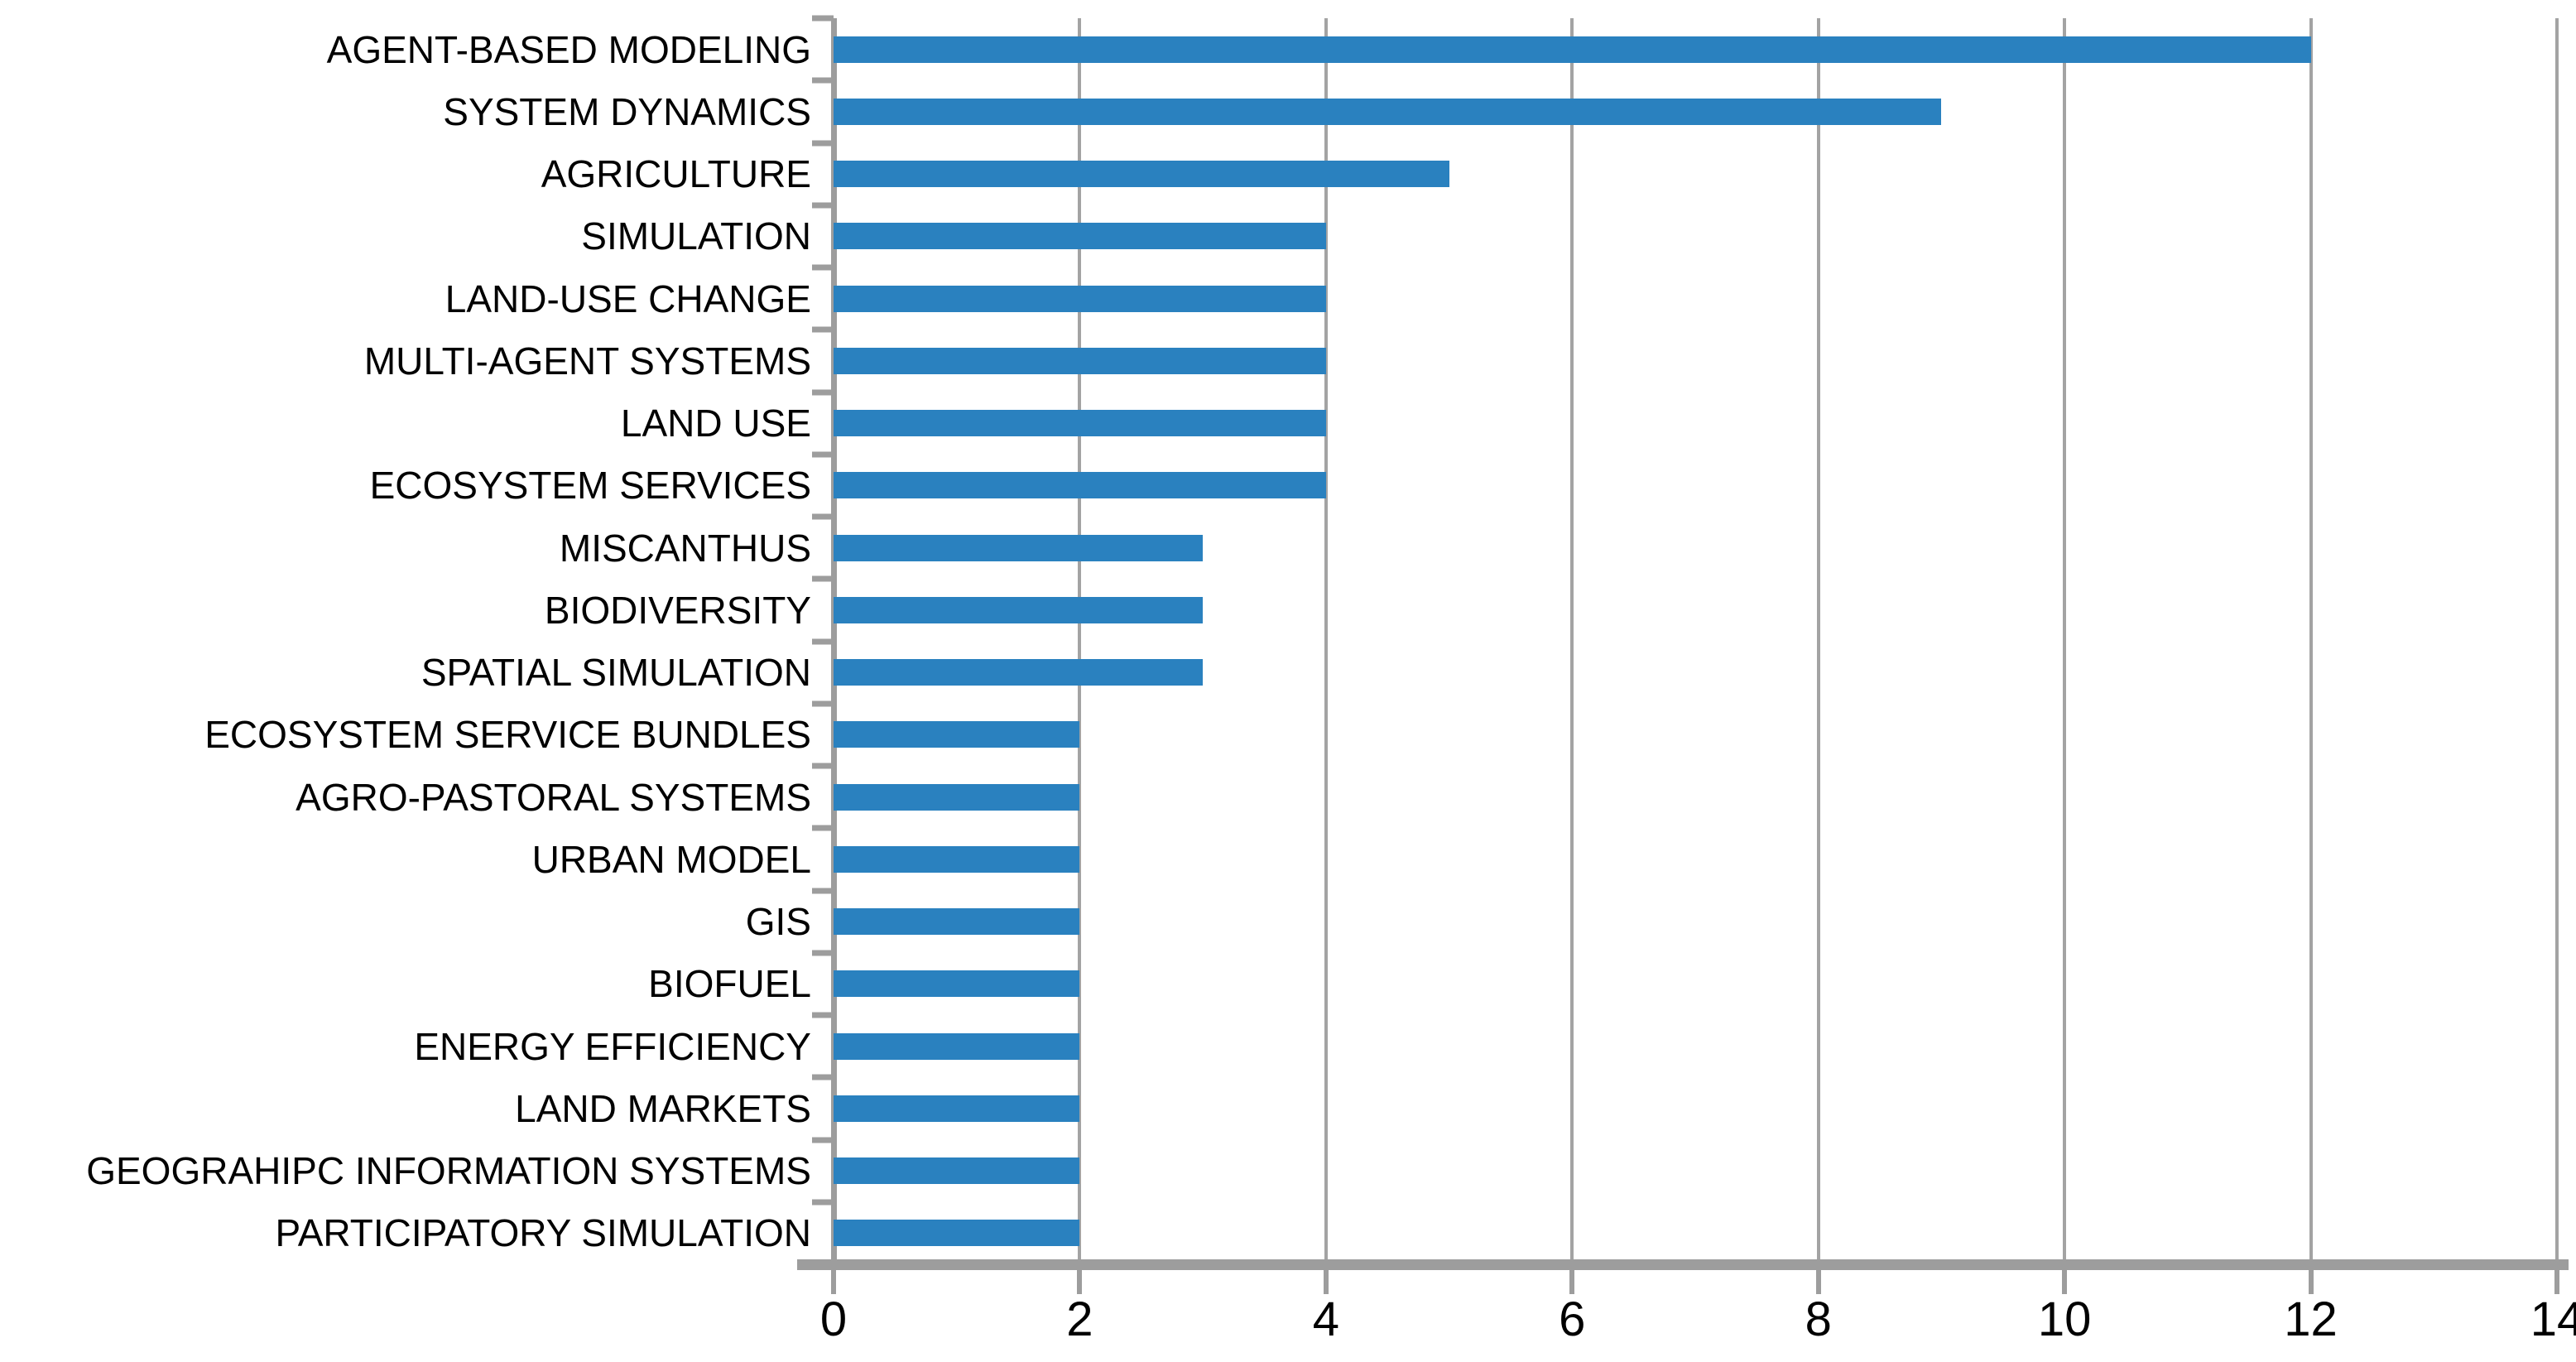  Describe the element at coordinates (1019, 672) in the screenshot. I see `bar-spatial-simulation` at that location.